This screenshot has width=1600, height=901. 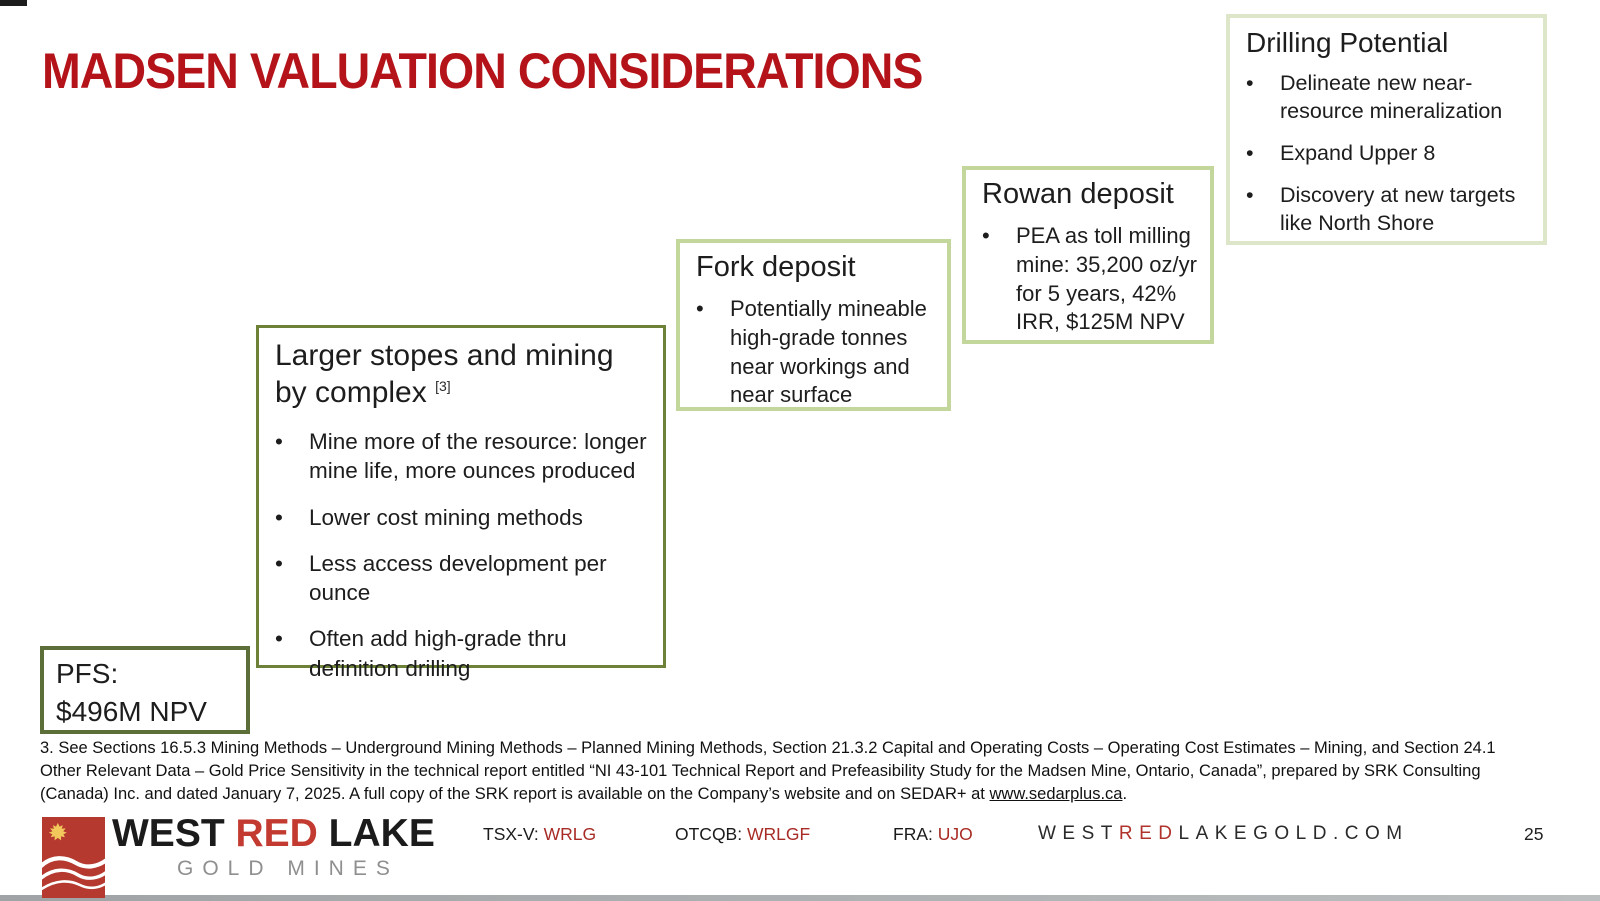 I want to click on larger-stopes-title: Larger stopes and mining by complex [3], so click(x=461, y=374).